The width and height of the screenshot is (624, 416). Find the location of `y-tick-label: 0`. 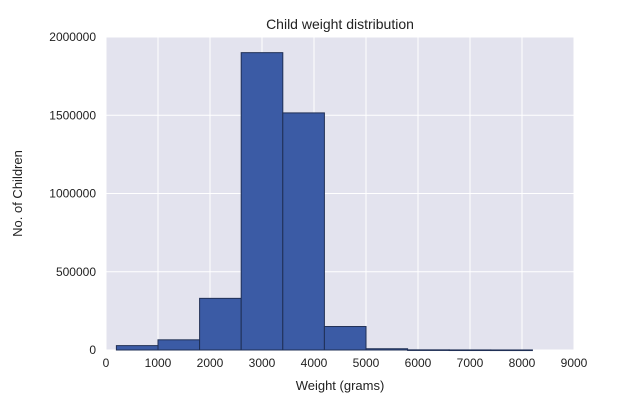

y-tick-label: 0 is located at coordinates (92, 350).